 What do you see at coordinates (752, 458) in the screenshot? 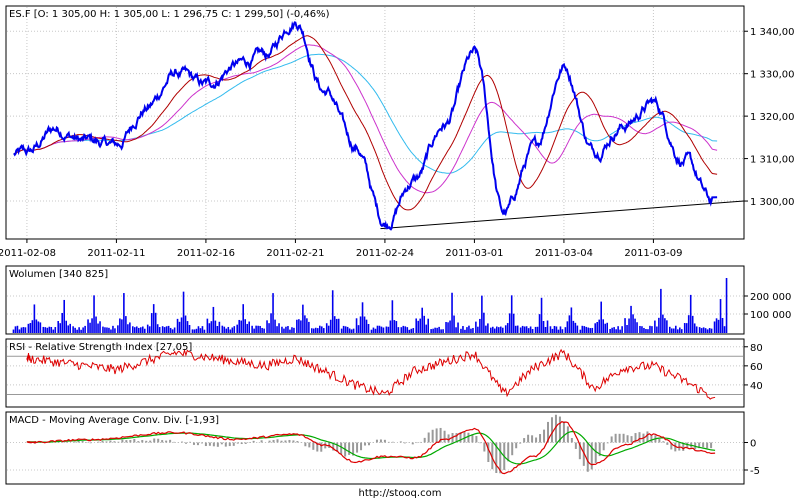
I see `macd-y-ticks: -5 0` at bounding box center [752, 458].